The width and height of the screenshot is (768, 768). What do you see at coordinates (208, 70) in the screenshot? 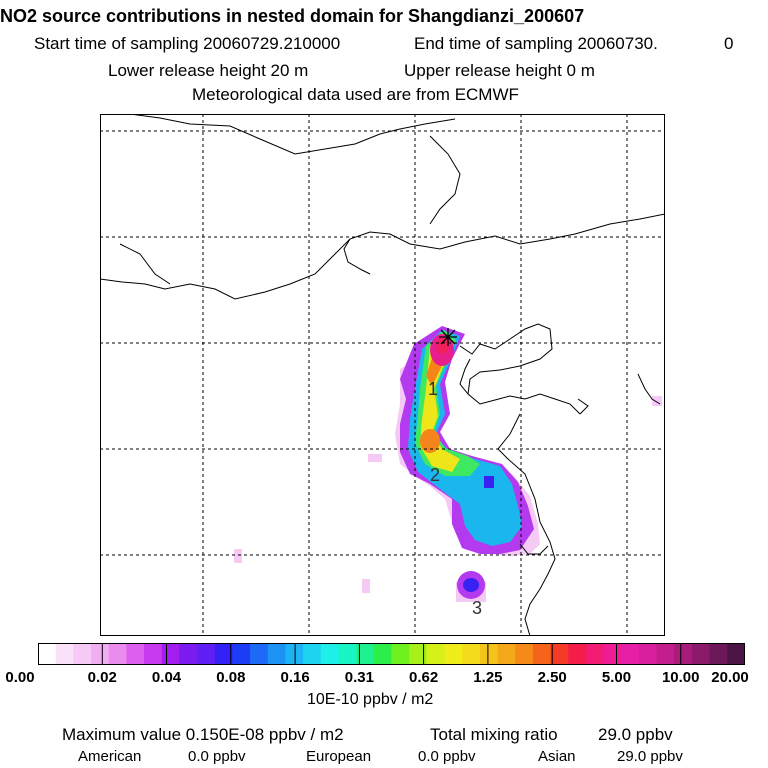
I see `lower-release-height: Lower release height 20 m` at bounding box center [208, 70].